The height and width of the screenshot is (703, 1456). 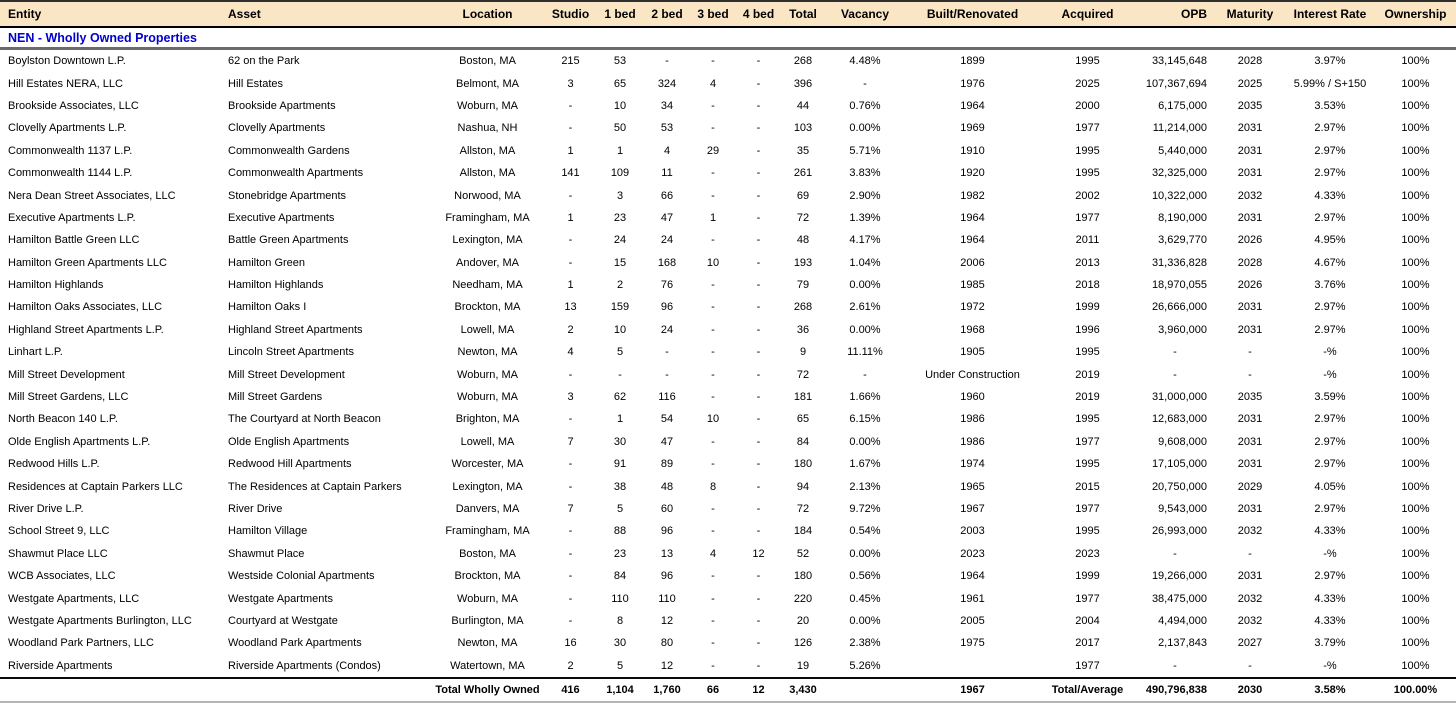 What do you see at coordinates (865, 486) in the screenshot?
I see `cell-vacancy: 2.13%` at bounding box center [865, 486].